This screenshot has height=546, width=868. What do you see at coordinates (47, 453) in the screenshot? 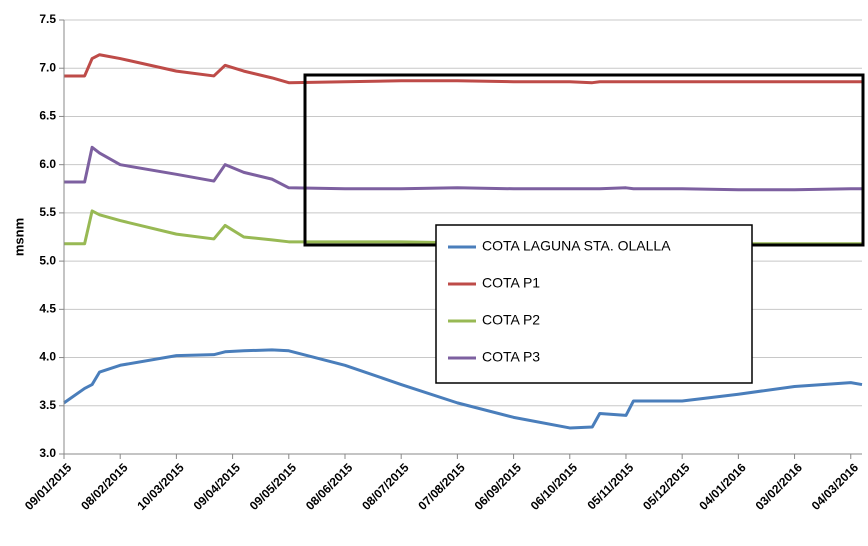
I see `y-tick-label: 3.0` at bounding box center [47, 453].